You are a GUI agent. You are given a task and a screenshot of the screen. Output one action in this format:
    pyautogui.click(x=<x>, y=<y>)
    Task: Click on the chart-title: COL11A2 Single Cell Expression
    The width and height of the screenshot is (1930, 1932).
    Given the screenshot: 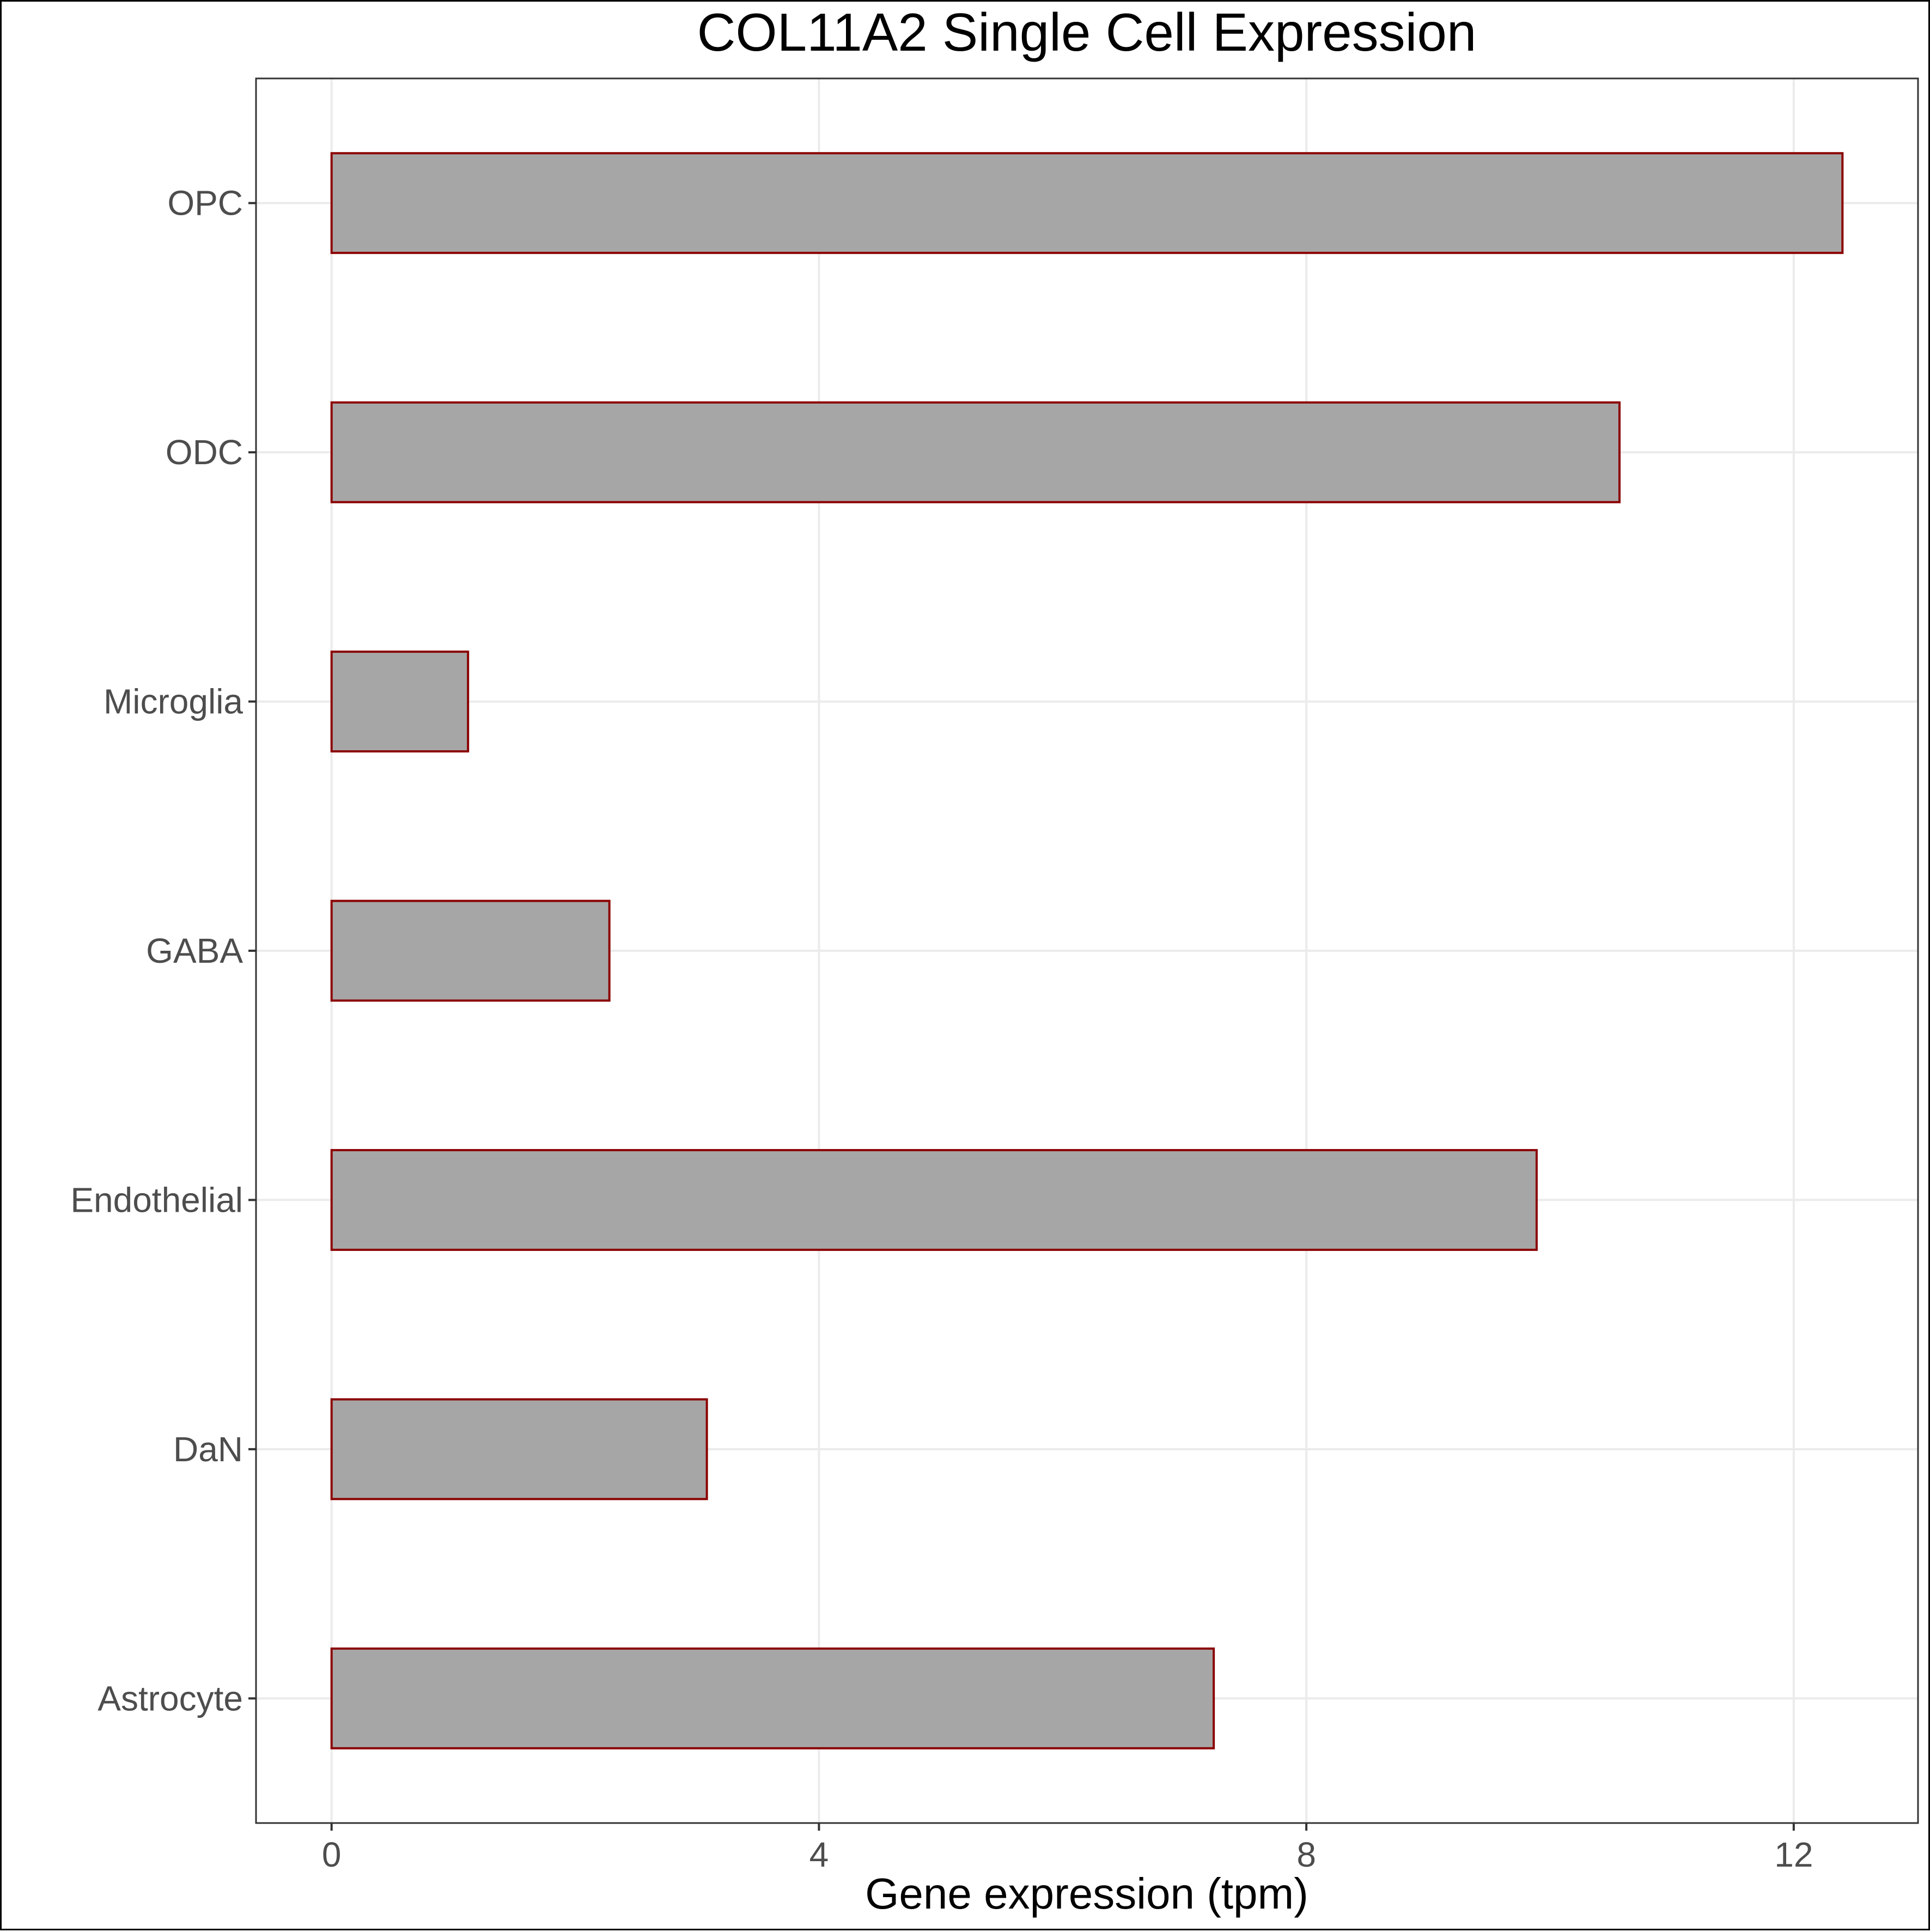 What is the action you would take?
    pyautogui.click(x=1087, y=32)
    